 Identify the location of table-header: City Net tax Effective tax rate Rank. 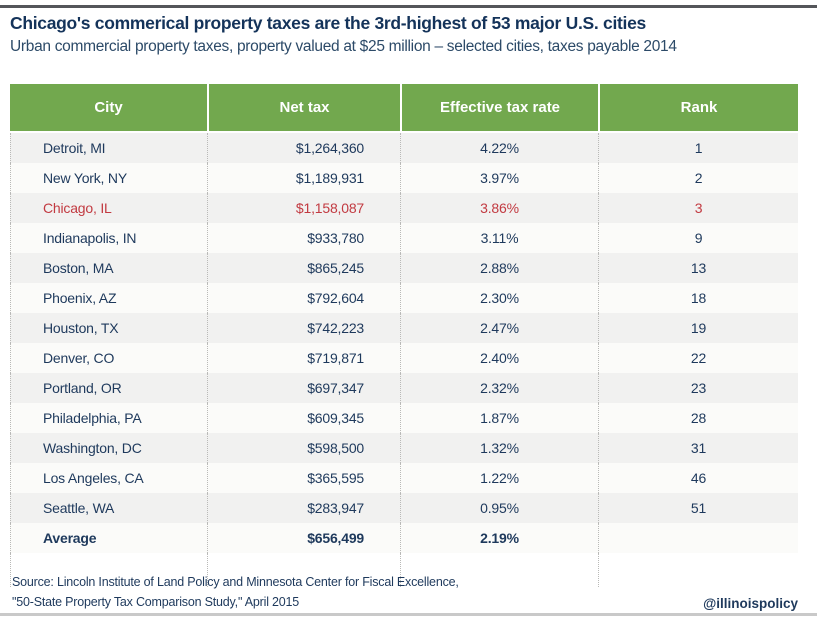
(404, 108).